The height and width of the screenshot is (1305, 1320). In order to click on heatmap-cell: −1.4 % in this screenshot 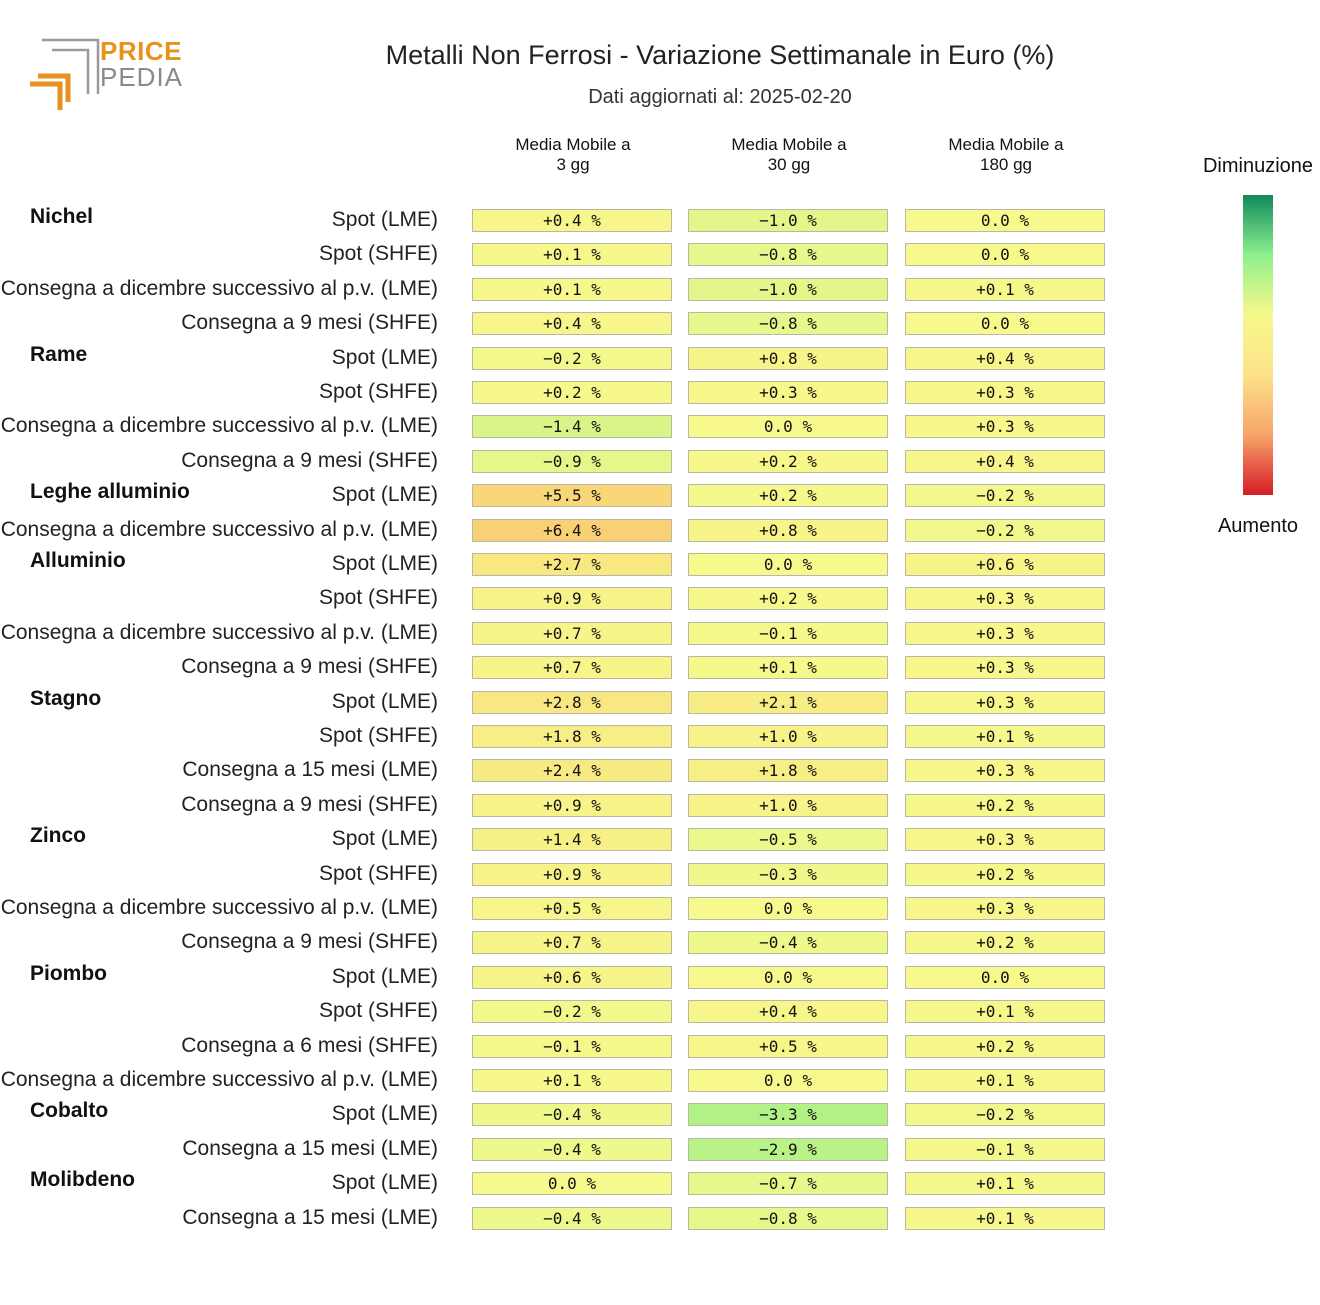, I will do `click(572, 427)`.